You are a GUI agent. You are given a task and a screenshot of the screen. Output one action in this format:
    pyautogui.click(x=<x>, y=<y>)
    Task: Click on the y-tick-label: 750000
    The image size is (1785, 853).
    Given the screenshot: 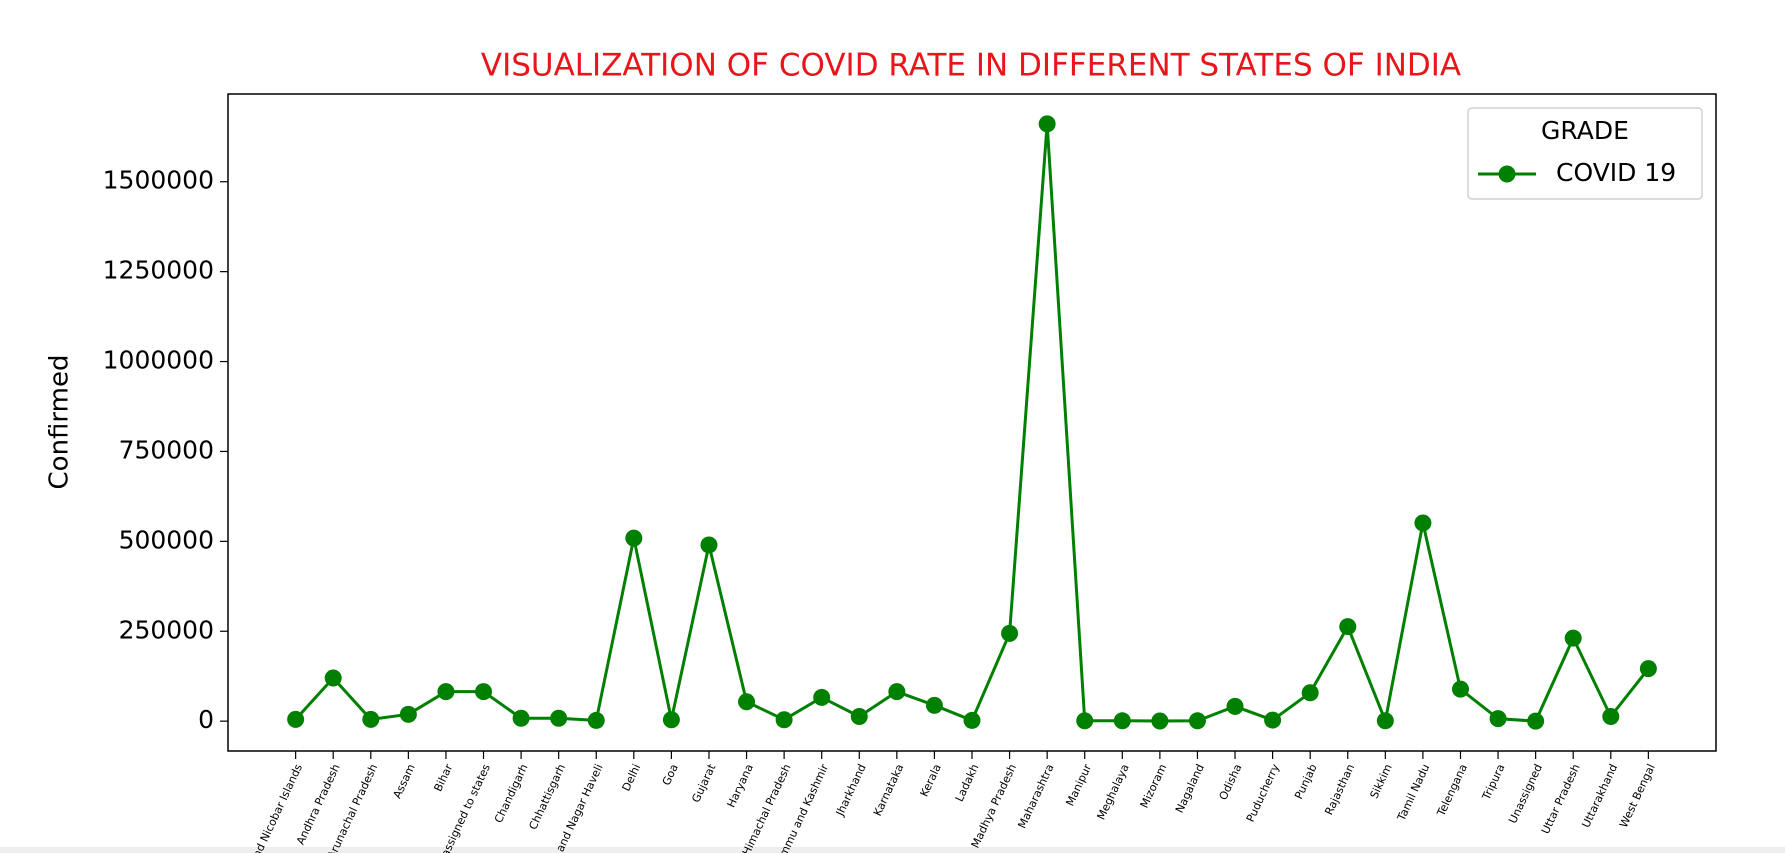 What is the action you would take?
    pyautogui.click(x=166, y=449)
    